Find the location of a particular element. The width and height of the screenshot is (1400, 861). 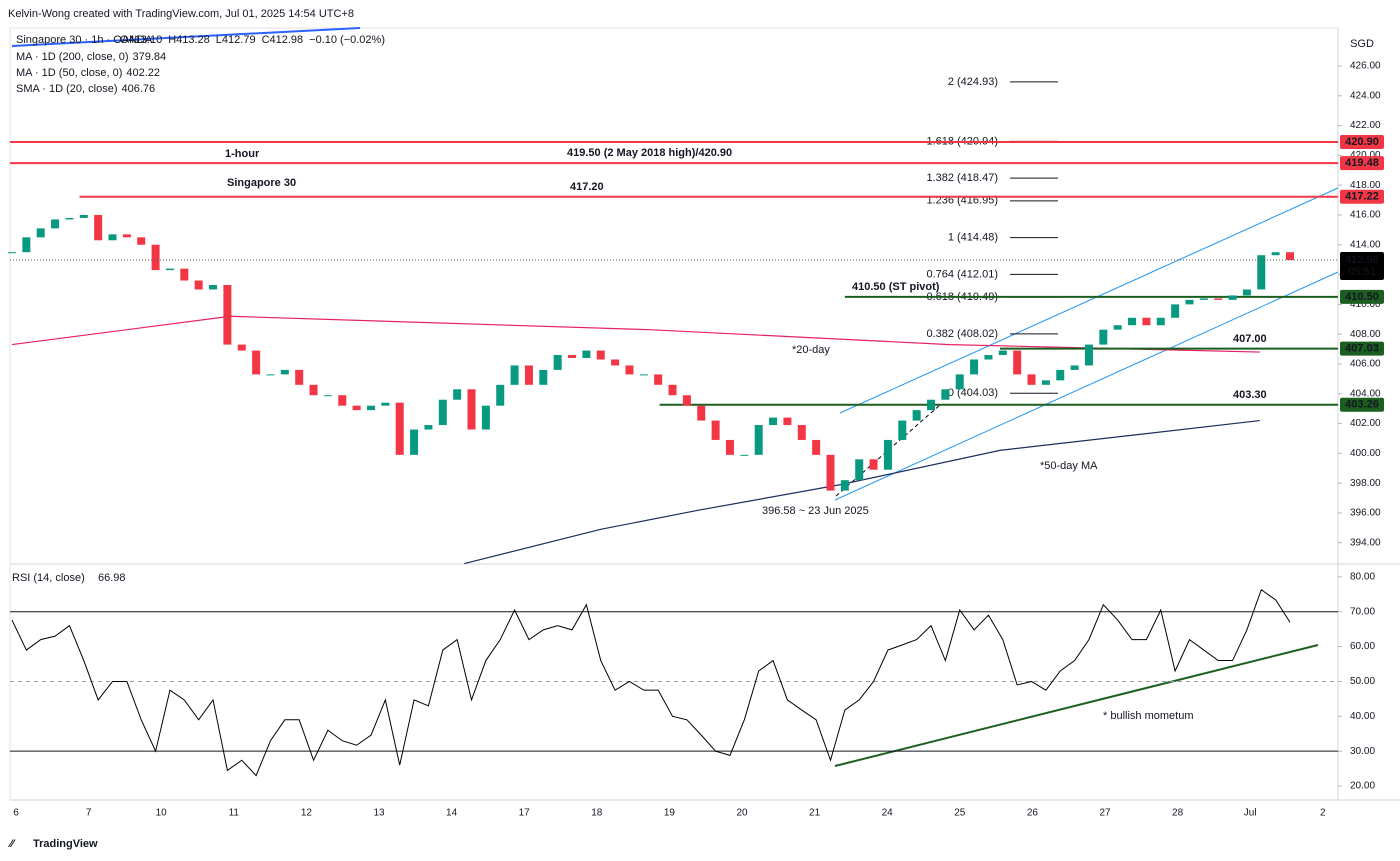

price-badge-label: 410.50 is located at coordinates (1362, 297).